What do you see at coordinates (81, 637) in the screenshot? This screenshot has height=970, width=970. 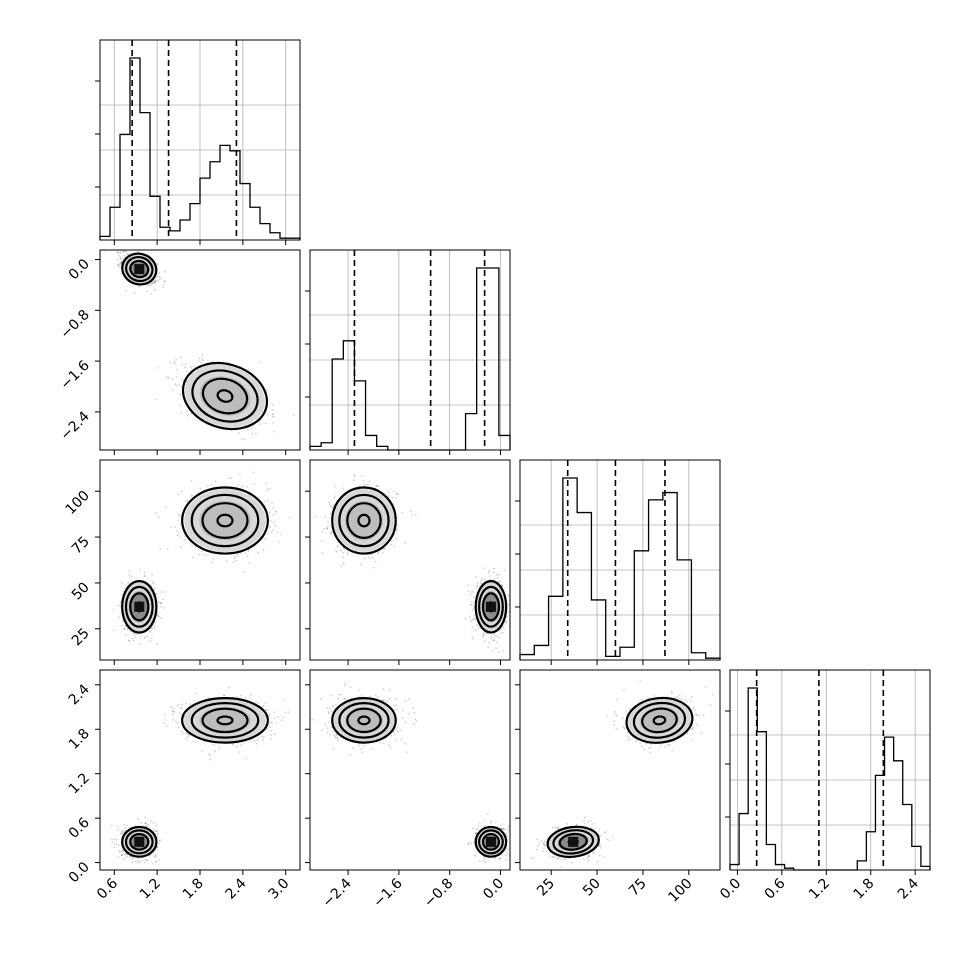 I see `y-tick-label: 25` at bounding box center [81, 637].